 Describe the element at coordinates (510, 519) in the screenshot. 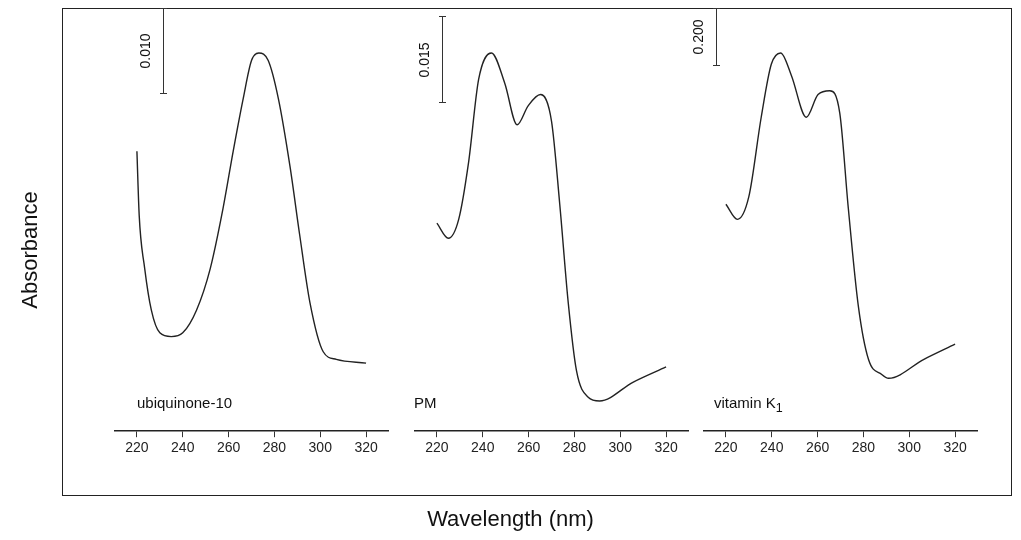

I see `x-axis-title: Wavelength (nm)` at that location.